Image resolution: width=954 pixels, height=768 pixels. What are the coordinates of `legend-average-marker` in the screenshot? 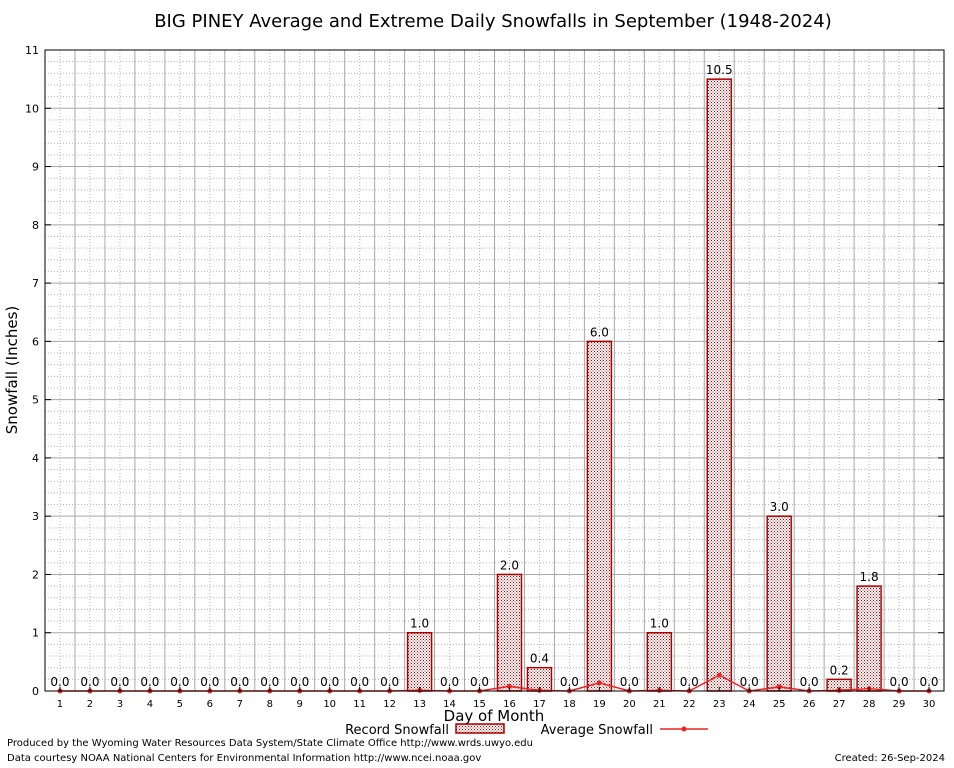 It's located at (684, 729).